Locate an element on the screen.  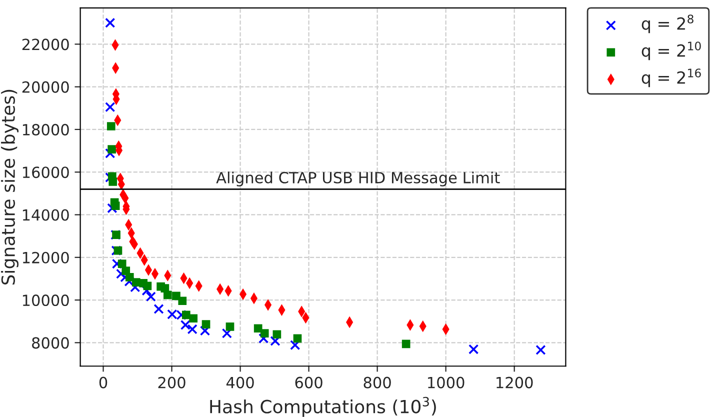
y-tick-label: 10000 is located at coordinates (45, 300).